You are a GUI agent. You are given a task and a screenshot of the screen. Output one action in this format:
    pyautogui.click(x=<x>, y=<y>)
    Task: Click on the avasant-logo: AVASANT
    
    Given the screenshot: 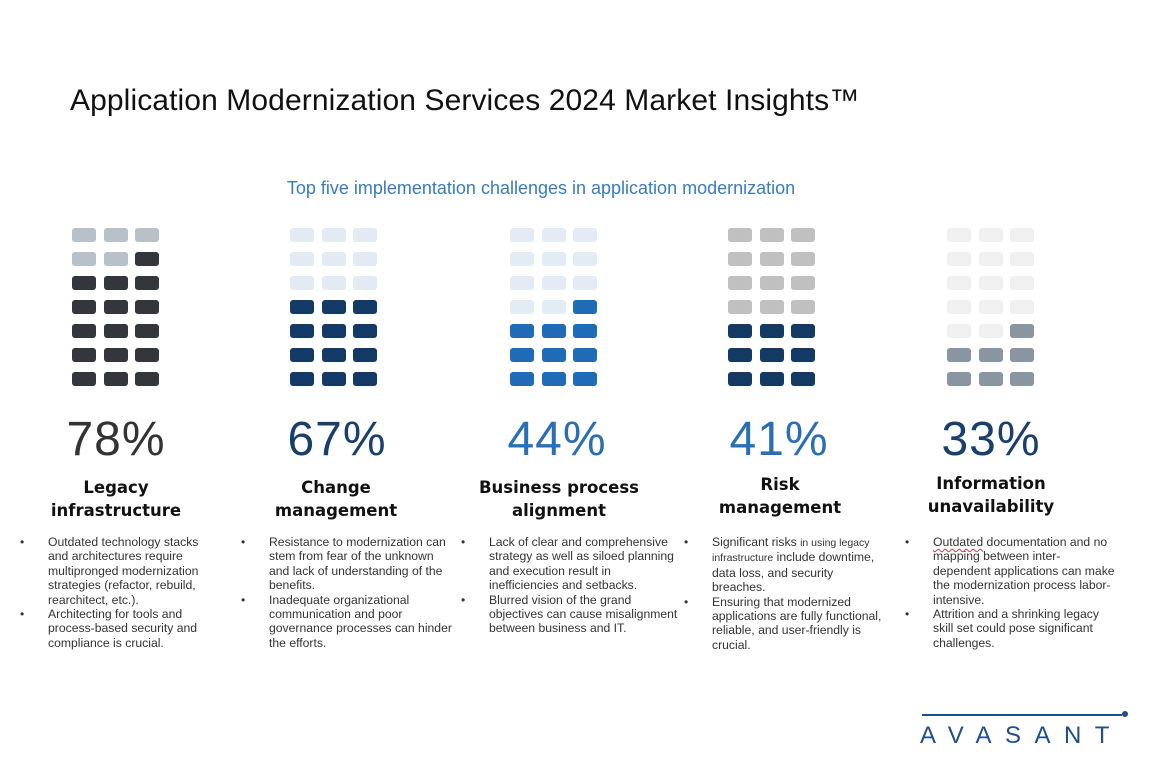 What is the action you would take?
    pyautogui.click(x=1025, y=728)
    